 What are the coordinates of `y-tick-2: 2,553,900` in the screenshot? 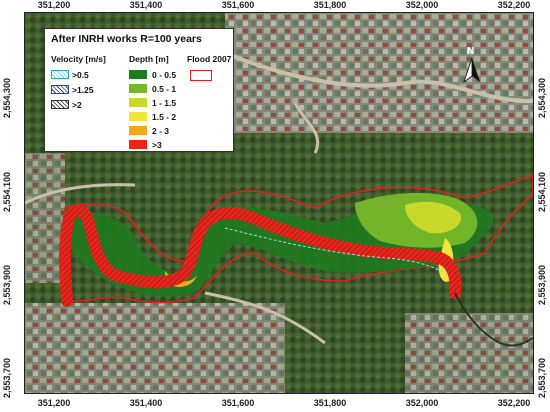 It's located at (7, 284).